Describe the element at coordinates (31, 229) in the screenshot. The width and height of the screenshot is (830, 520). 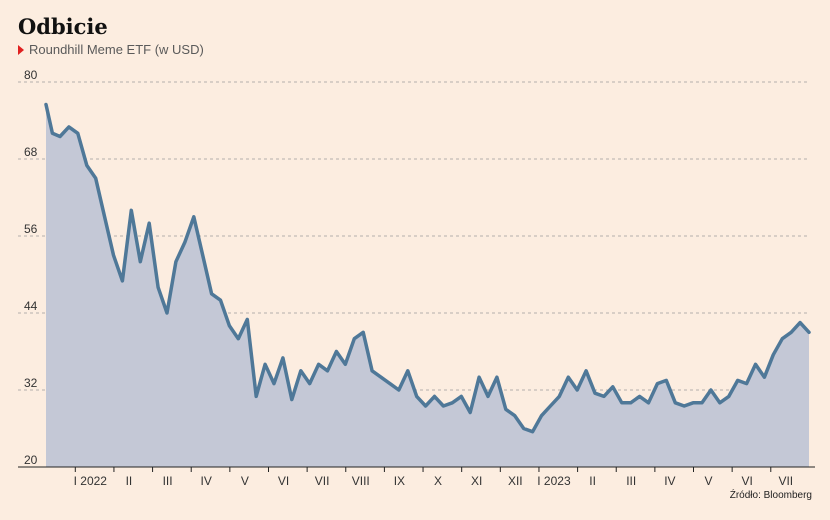
I see `y-tick-label: 56` at that location.